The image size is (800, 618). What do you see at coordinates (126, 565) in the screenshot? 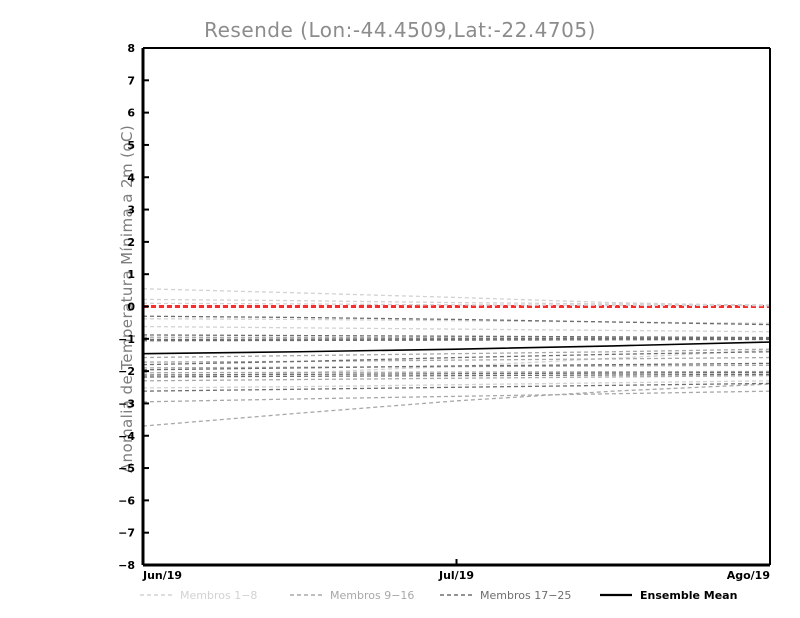
I see `y-tick-label: −8` at bounding box center [126, 565].